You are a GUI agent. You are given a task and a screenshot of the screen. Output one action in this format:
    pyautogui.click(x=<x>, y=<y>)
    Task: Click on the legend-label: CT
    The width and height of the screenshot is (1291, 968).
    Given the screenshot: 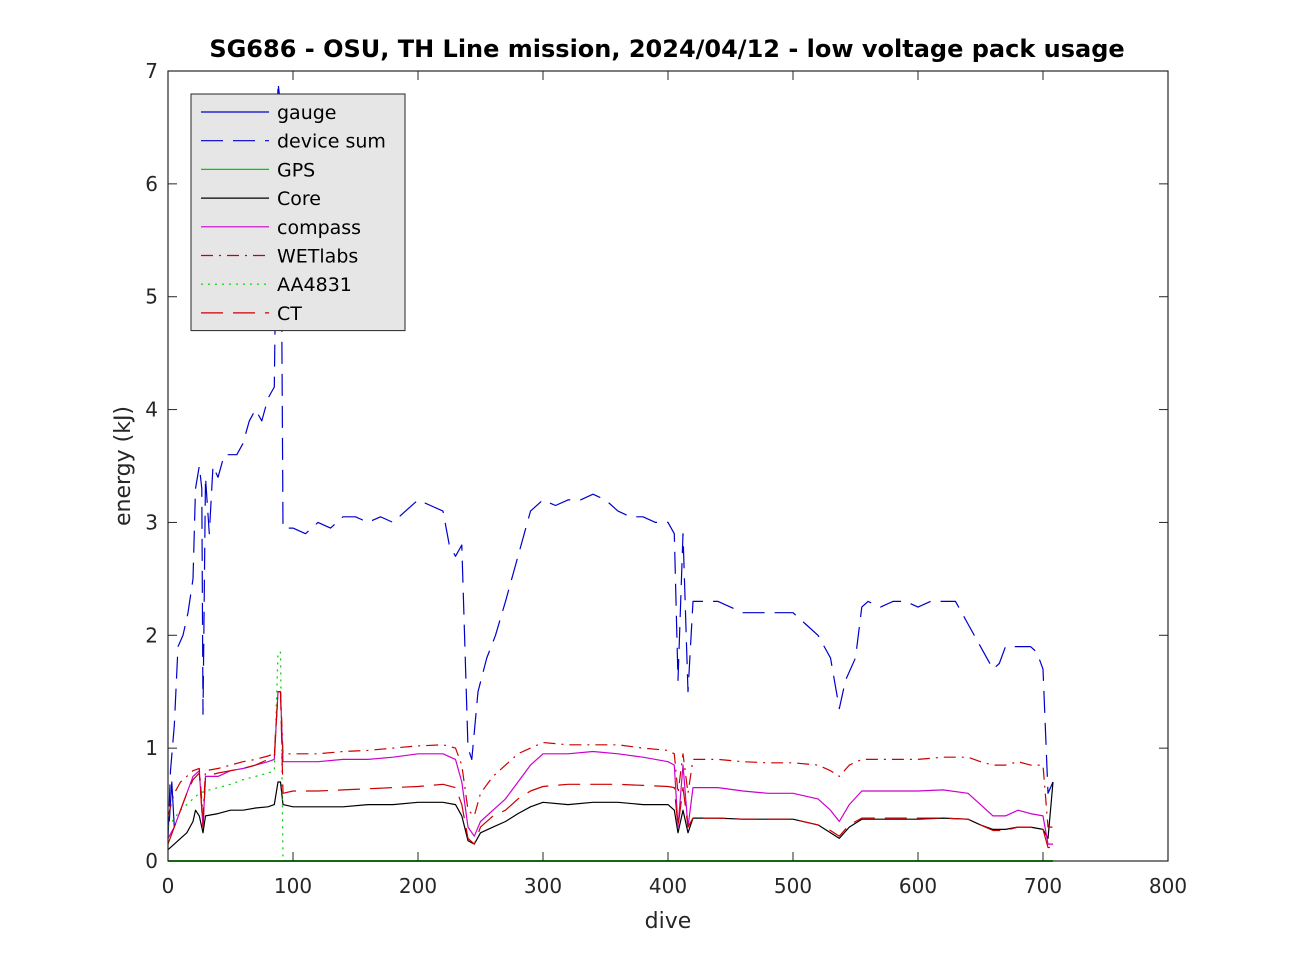 What is the action you would take?
    pyautogui.click(x=289, y=314)
    